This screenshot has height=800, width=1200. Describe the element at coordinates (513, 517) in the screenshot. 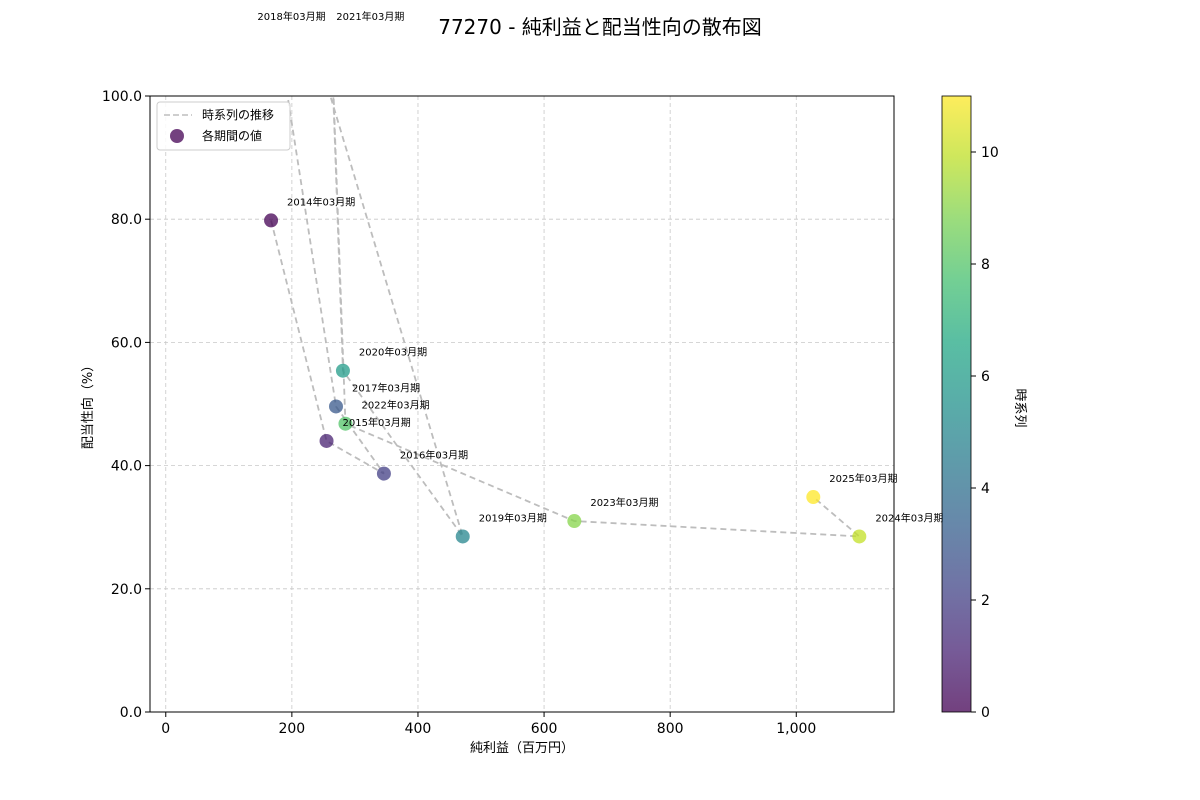

I see `point-label: 2019年03月期` at that location.